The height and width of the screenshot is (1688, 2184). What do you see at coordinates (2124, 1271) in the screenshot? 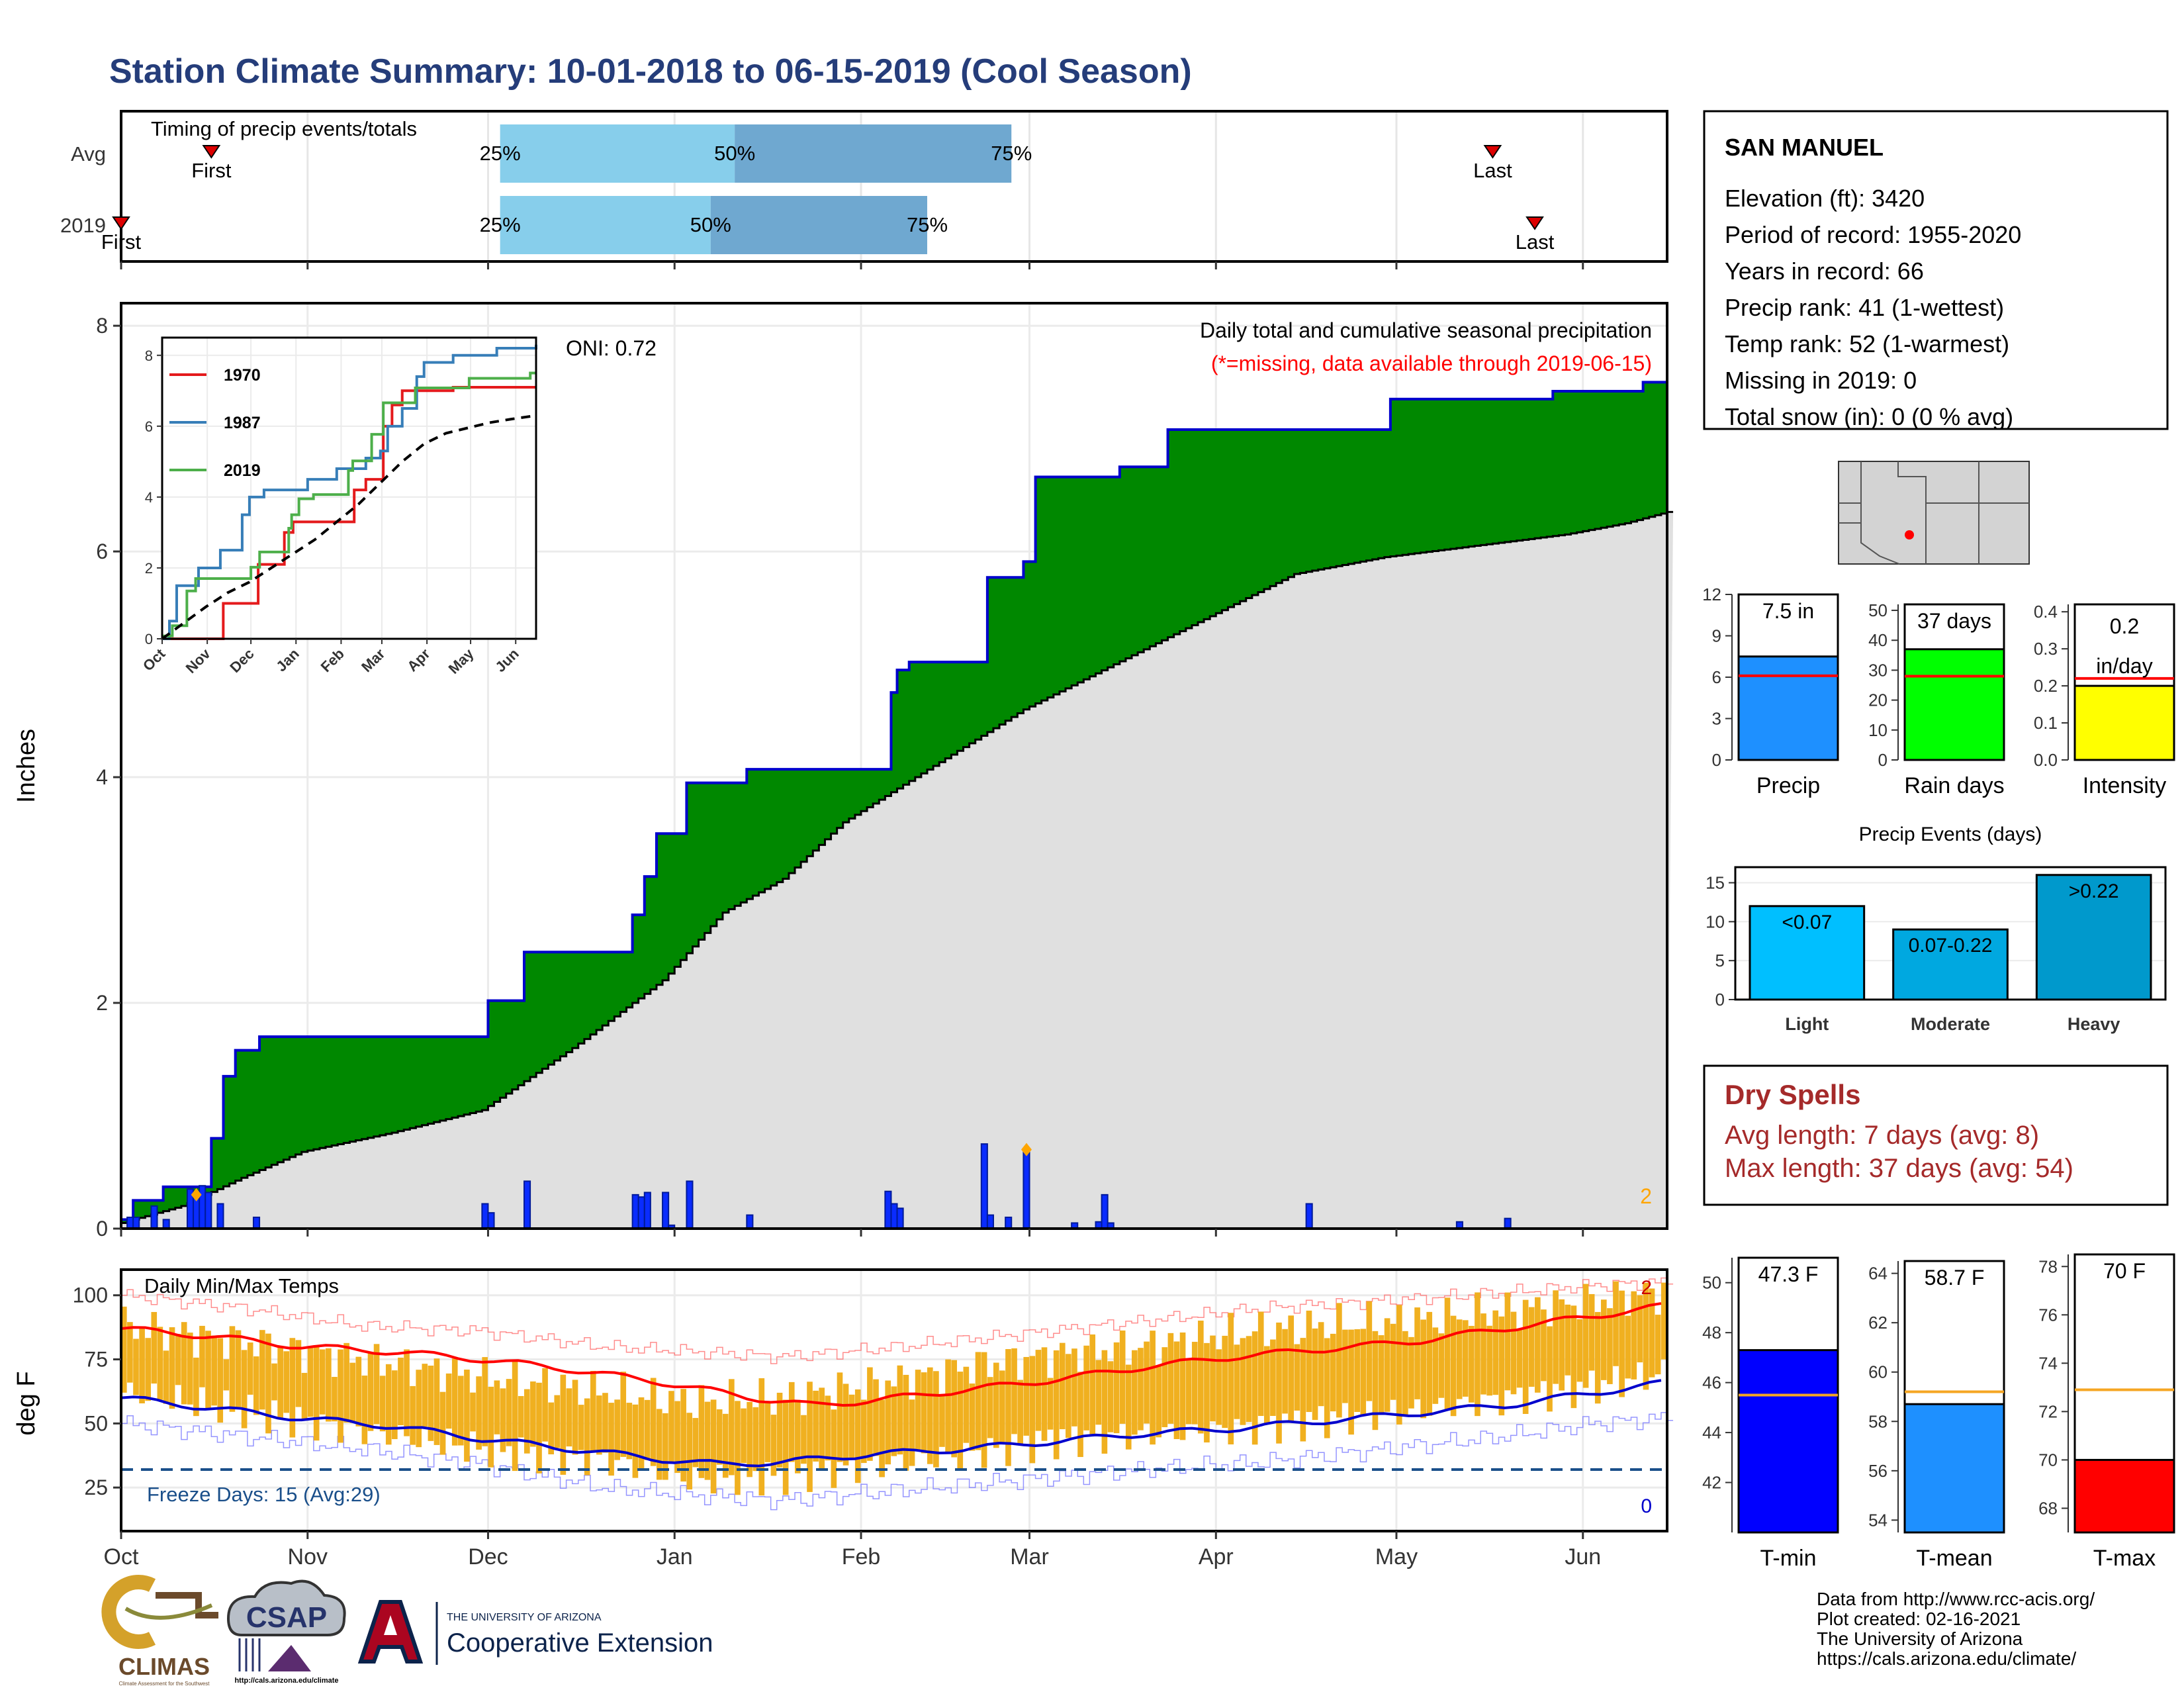
I see `temp-summary-value-label: 70 F` at bounding box center [2124, 1271].